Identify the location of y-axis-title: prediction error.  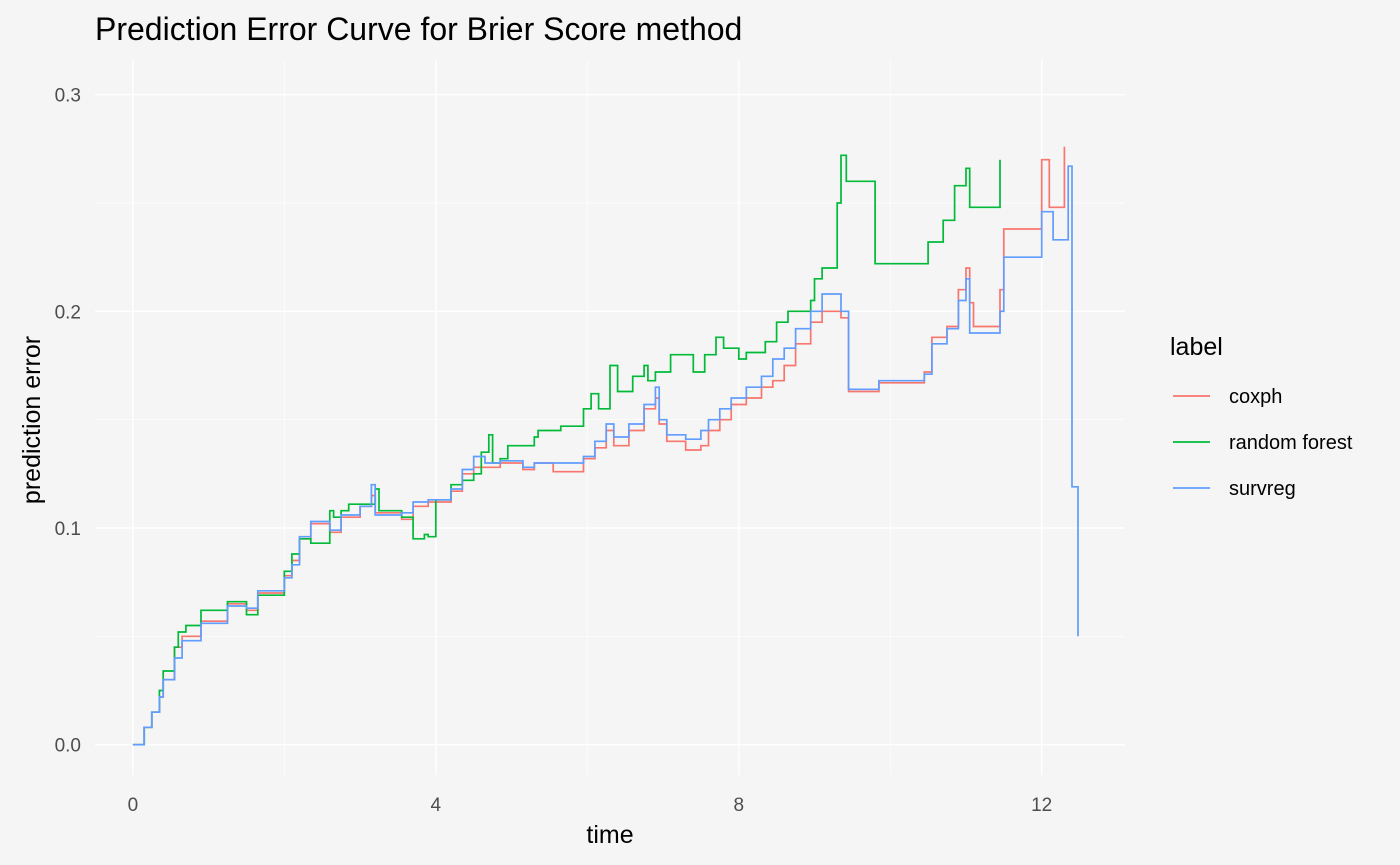
(32, 420).